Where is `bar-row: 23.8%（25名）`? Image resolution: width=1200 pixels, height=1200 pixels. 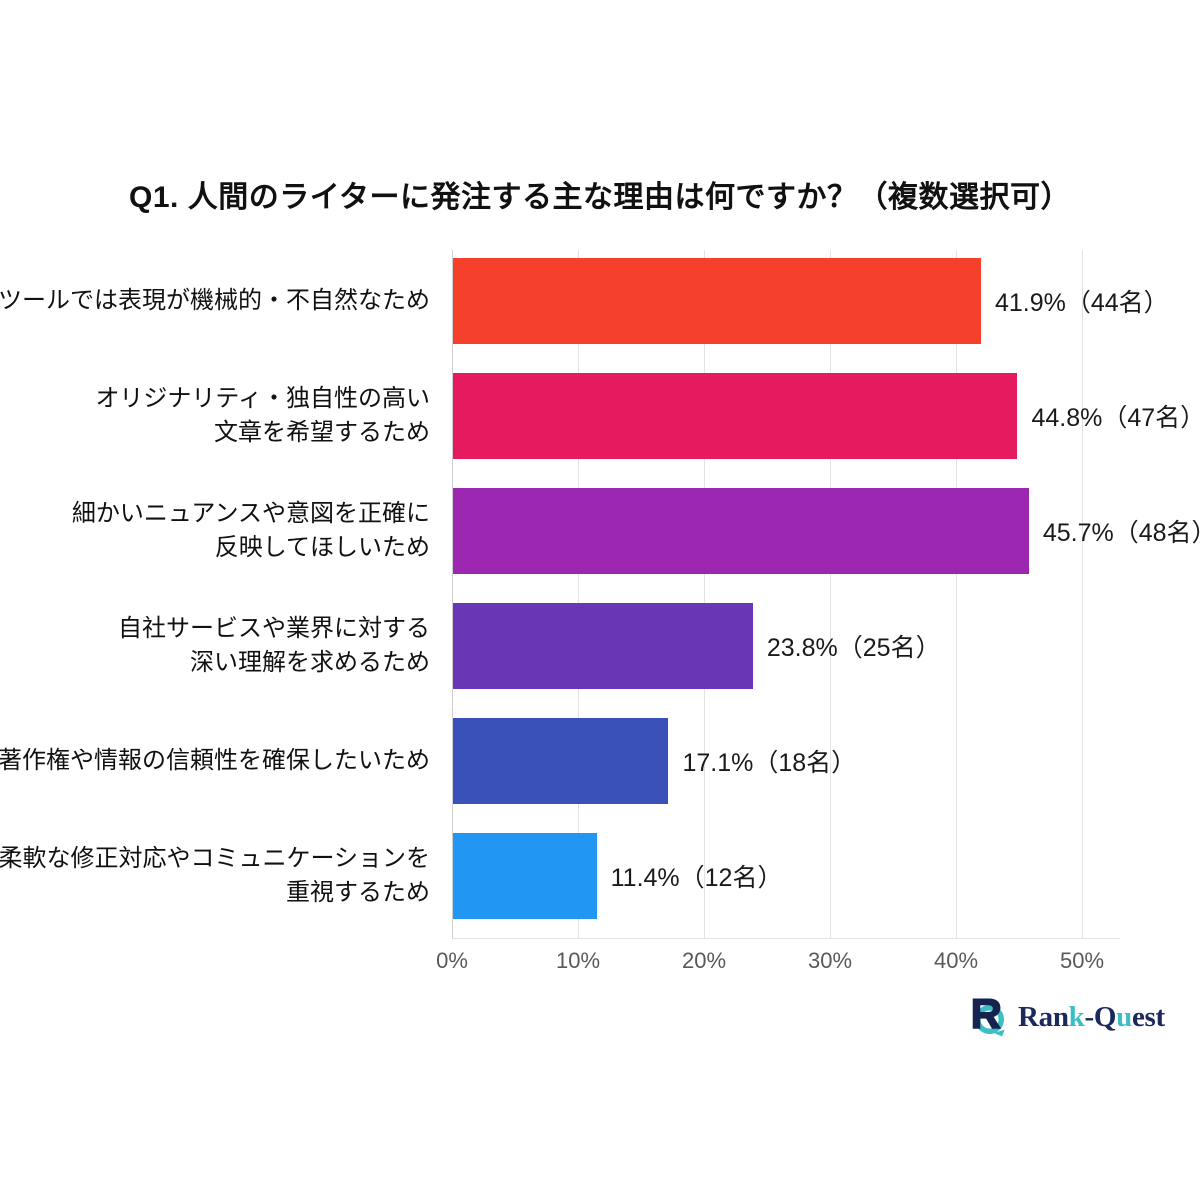
bar-row: 23.8%（25名） is located at coordinates (768, 646).